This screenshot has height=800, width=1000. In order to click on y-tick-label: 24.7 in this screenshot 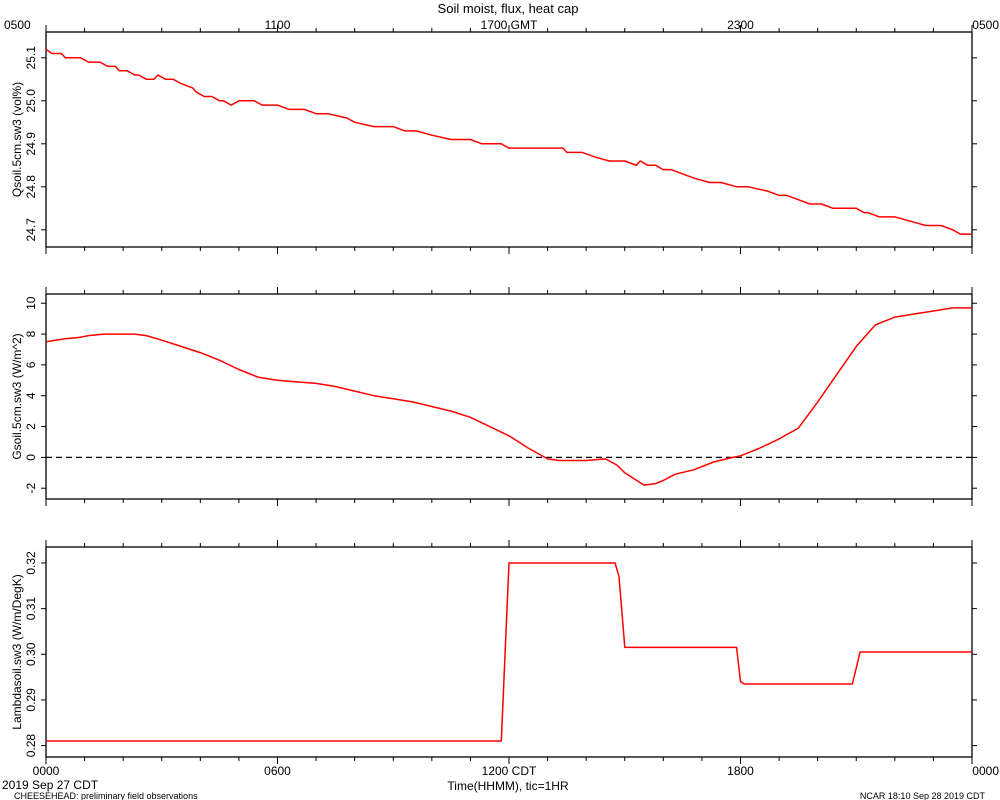, I will do `click(31, 230)`.